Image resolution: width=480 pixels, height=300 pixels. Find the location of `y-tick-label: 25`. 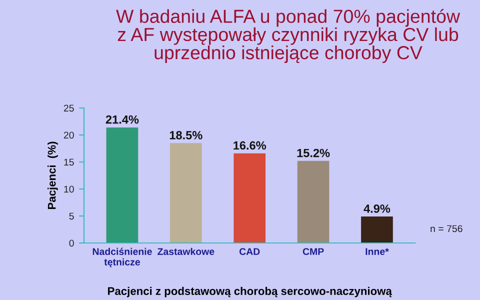

y-tick-label: 25 is located at coordinates (69, 108).